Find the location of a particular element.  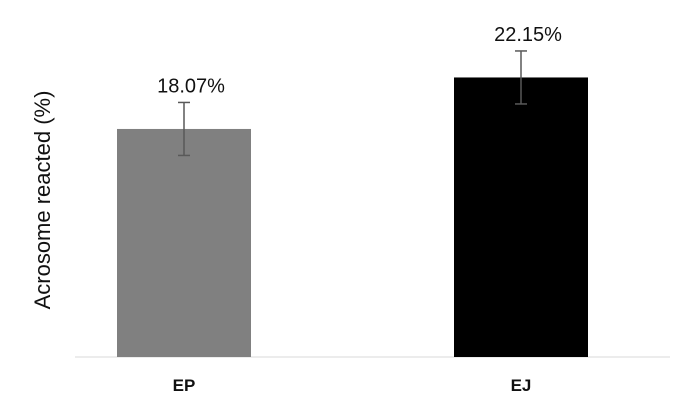

data-label-ep: 18.07% is located at coordinates (191, 86).